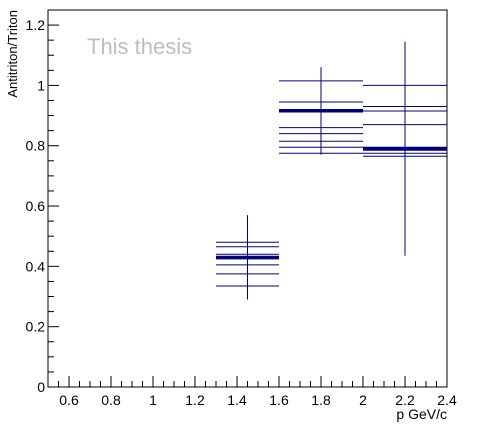 The height and width of the screenshot is (440, 481). I want to click on y-tick-label: 1.2, so click(36, 25).